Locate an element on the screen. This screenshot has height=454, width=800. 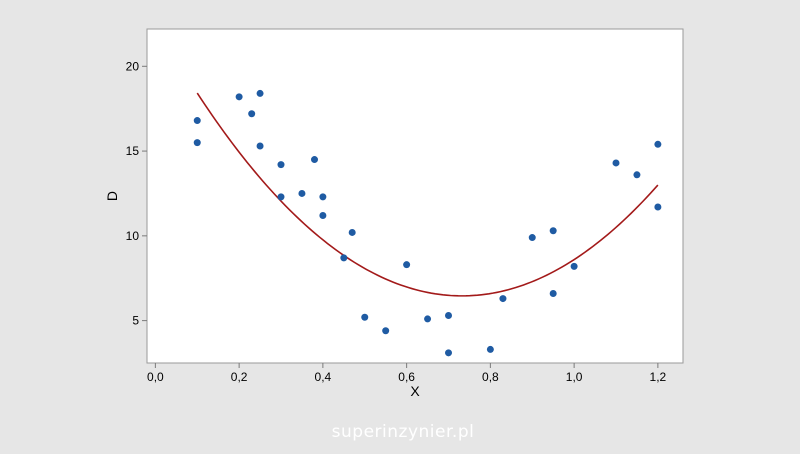
x-tick-label: 0,6 is located at coordinates (406, 377).